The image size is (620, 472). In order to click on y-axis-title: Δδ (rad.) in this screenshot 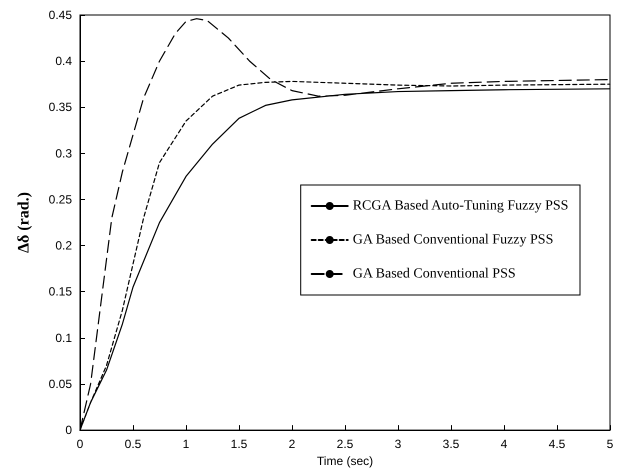, I will do `click(24, 223)`.